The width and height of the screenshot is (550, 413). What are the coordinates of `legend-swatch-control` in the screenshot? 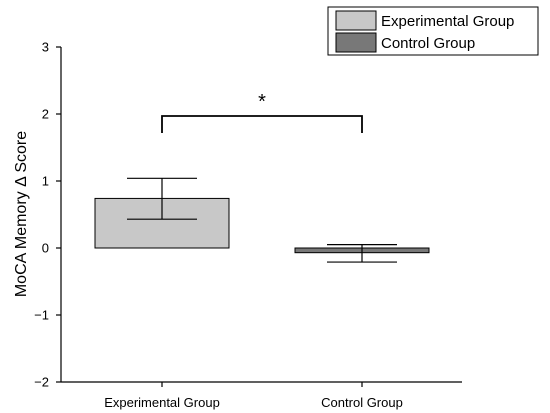 It's located at (356, 42).